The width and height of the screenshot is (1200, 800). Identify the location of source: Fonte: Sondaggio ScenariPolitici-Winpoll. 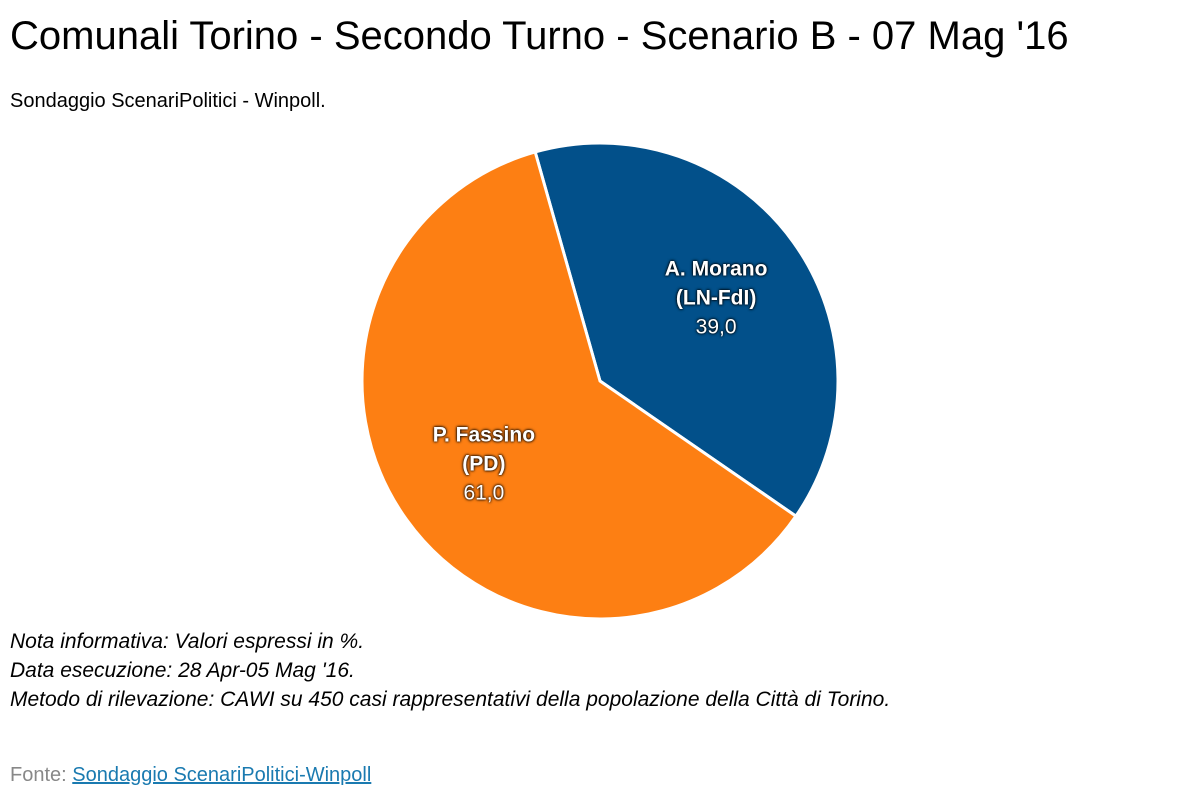
(190, 775).